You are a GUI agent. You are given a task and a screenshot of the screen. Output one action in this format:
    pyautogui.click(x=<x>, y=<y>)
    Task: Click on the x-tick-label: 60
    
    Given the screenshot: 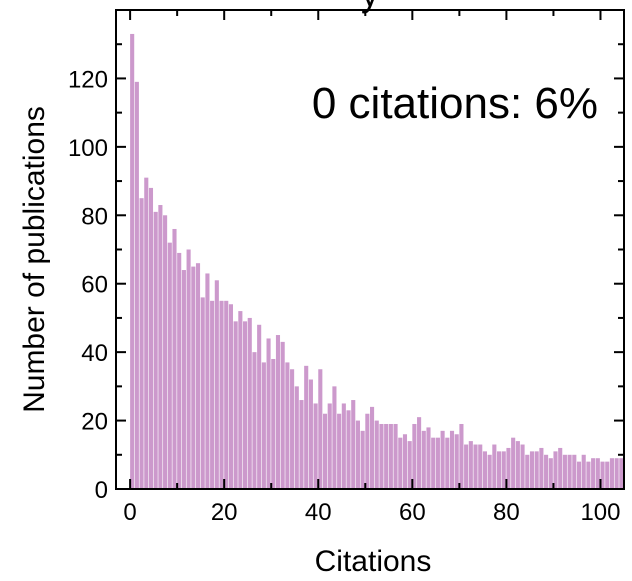 What is the action you would take?
    pyautogui.click(x=412, y=512)
    